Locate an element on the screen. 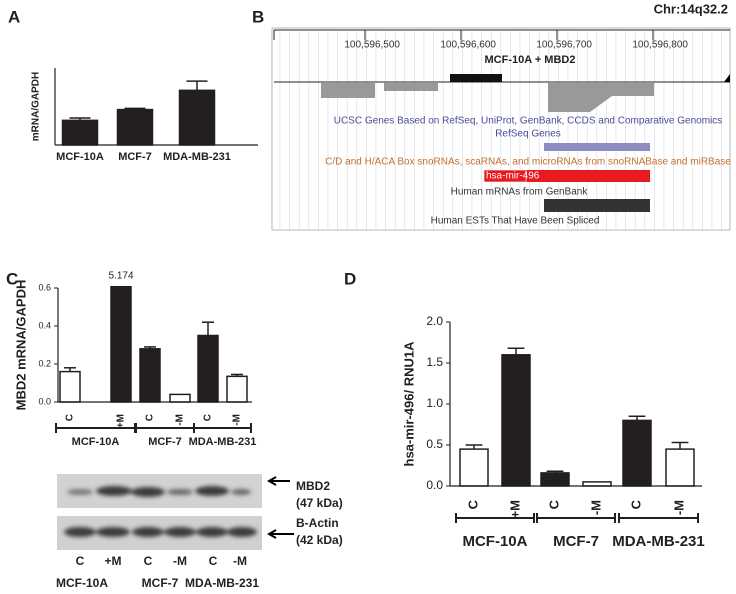 This screenshot has height=594, width=736. y-tick-label: 0.6 is located at coordinates (44, 287).